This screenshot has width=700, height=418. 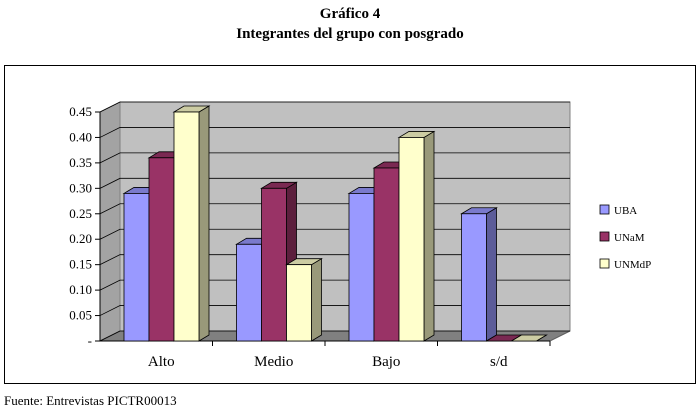 I want to click on y-tick-label: 0.40, so click(x=80, y=136).